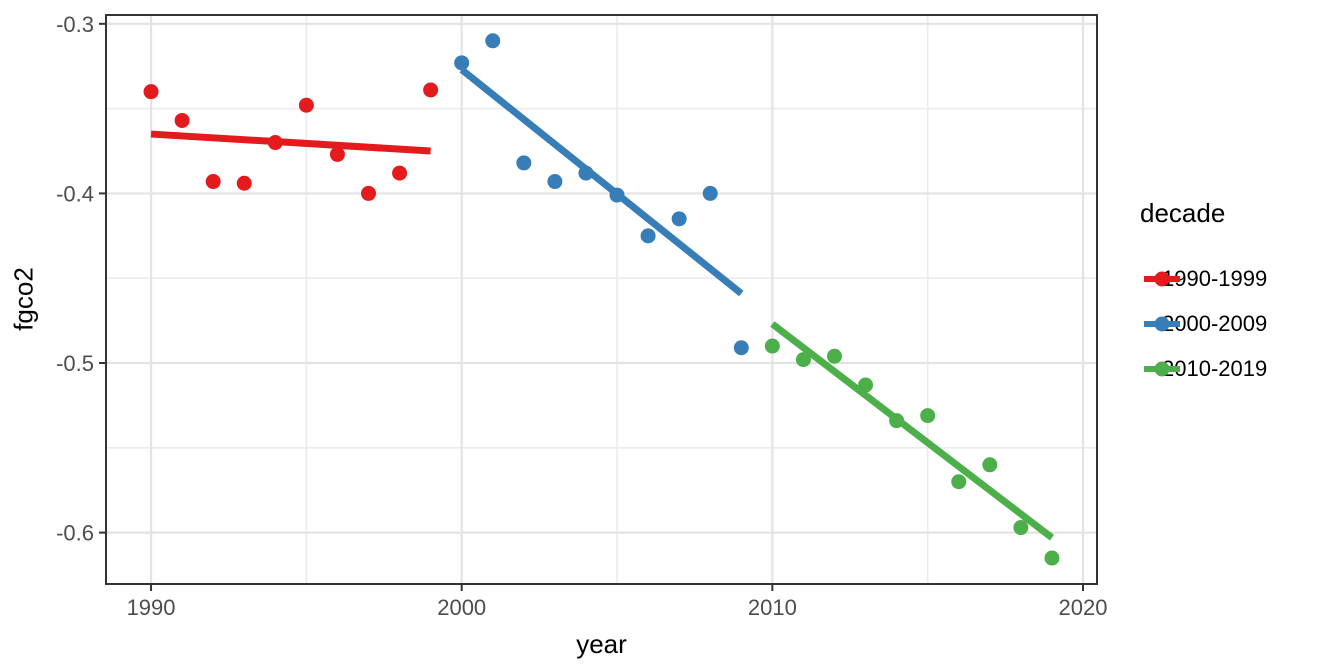  I want to click on data-point-1990-1999-1998, so click(400, 173).